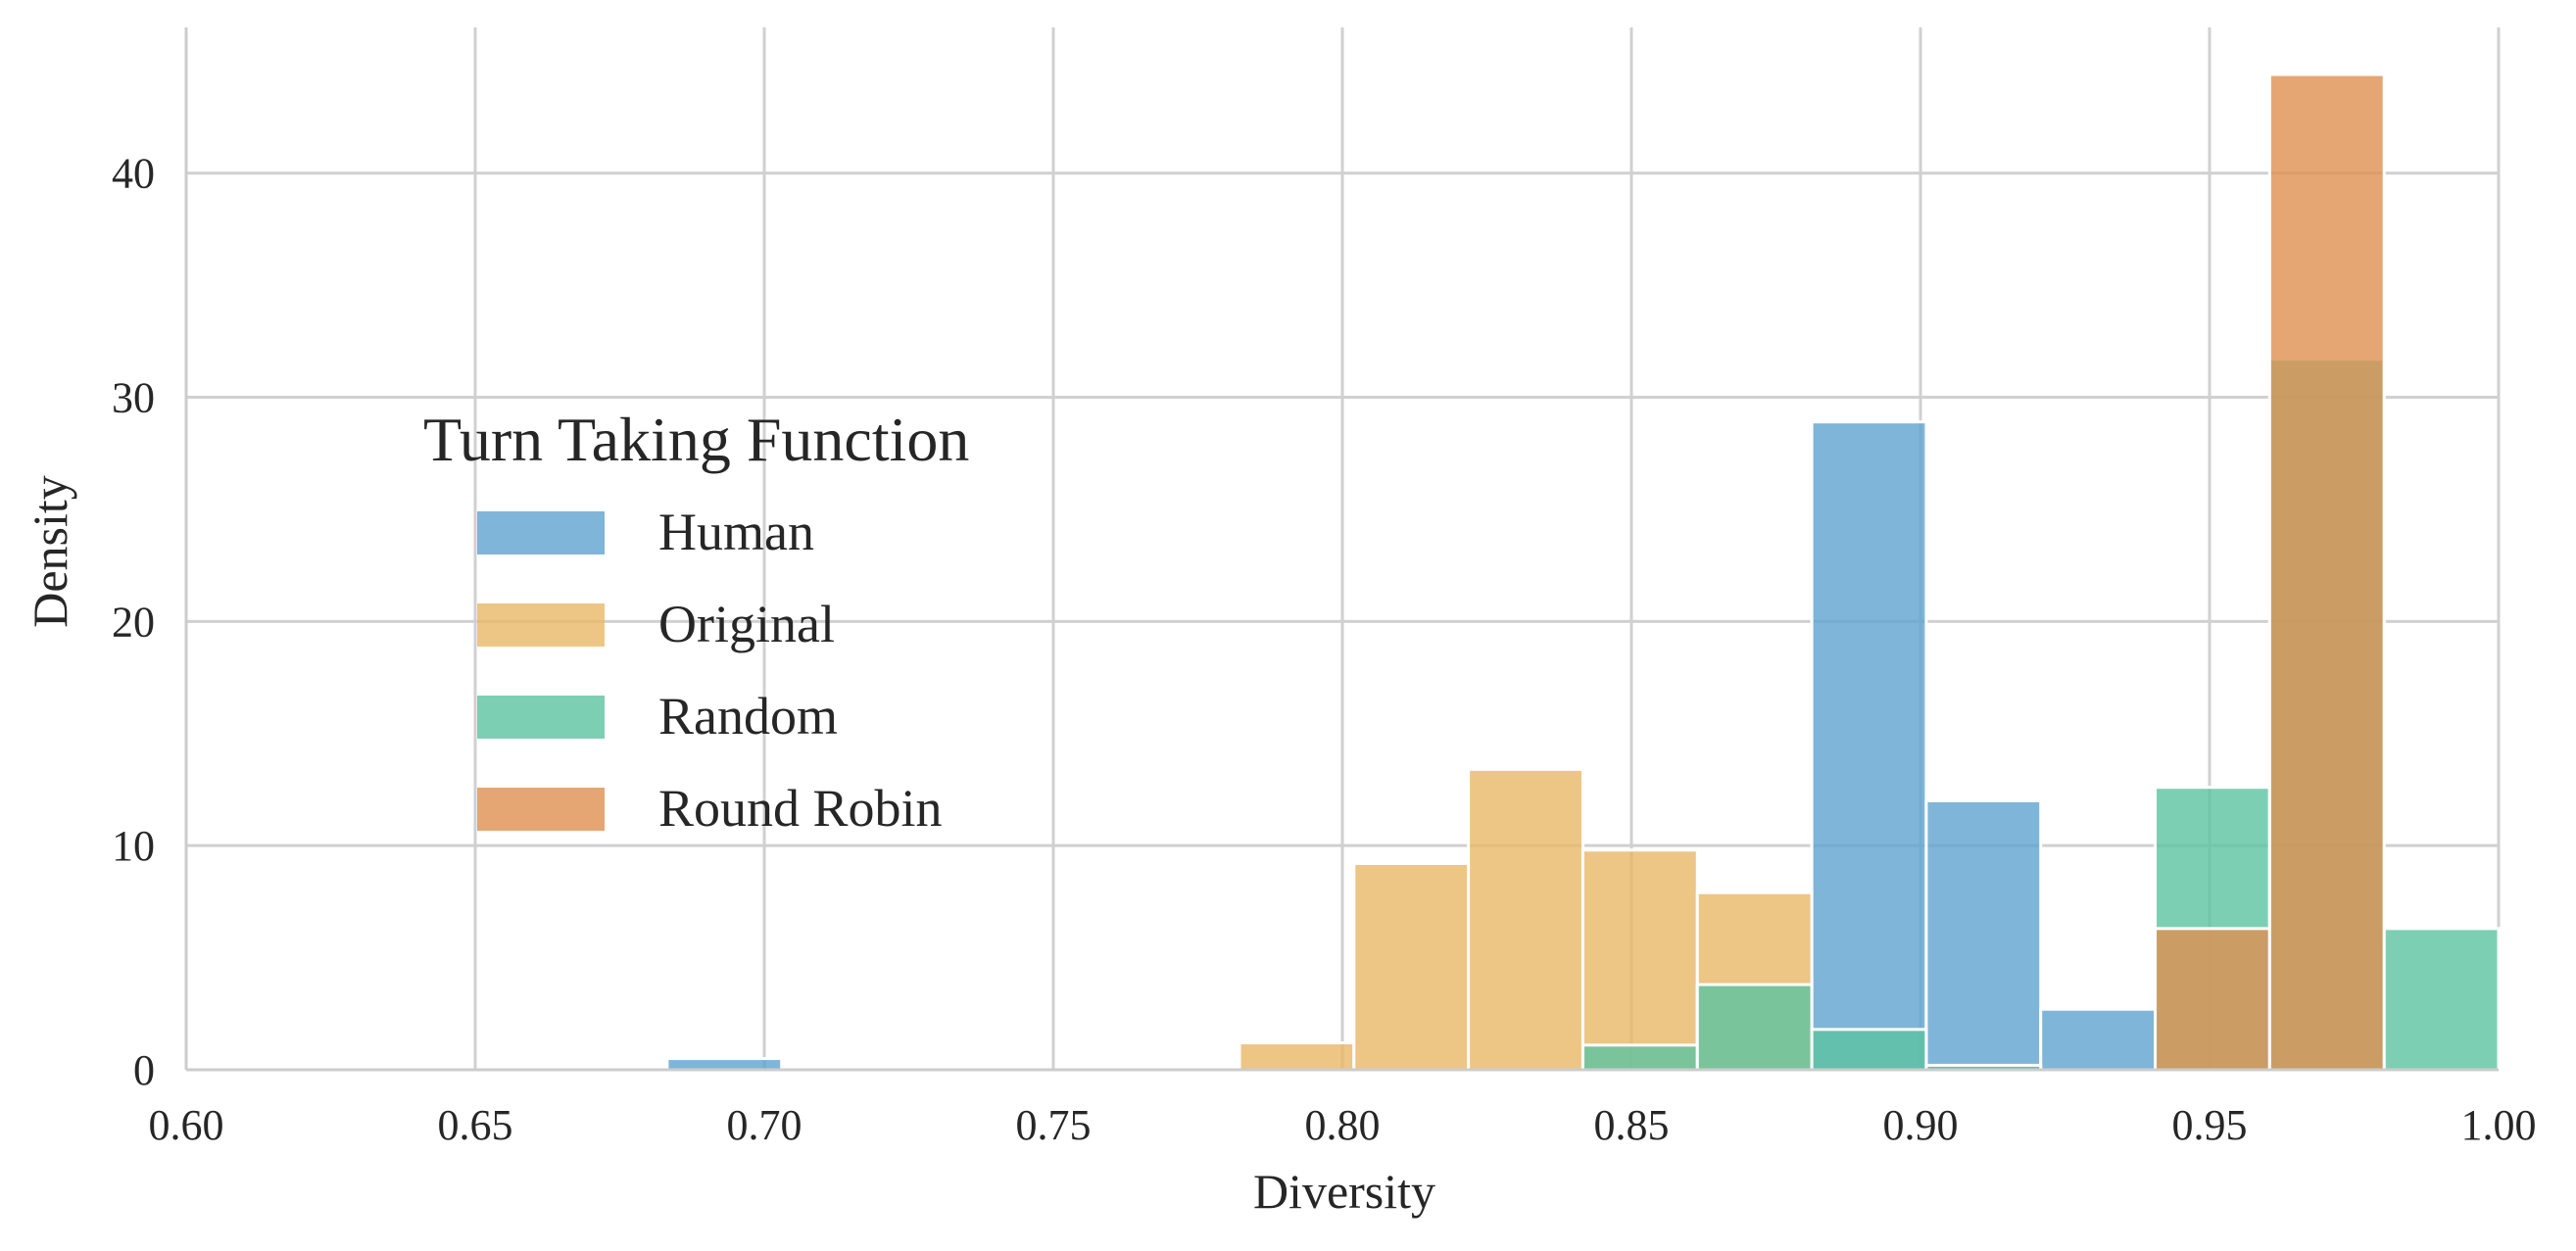 This screenshot has height=1251, width=2576. What do you see at coordinates (748, 717) in the screenshot?
I see `legend-label: Random` at bounding box center [748, 717].